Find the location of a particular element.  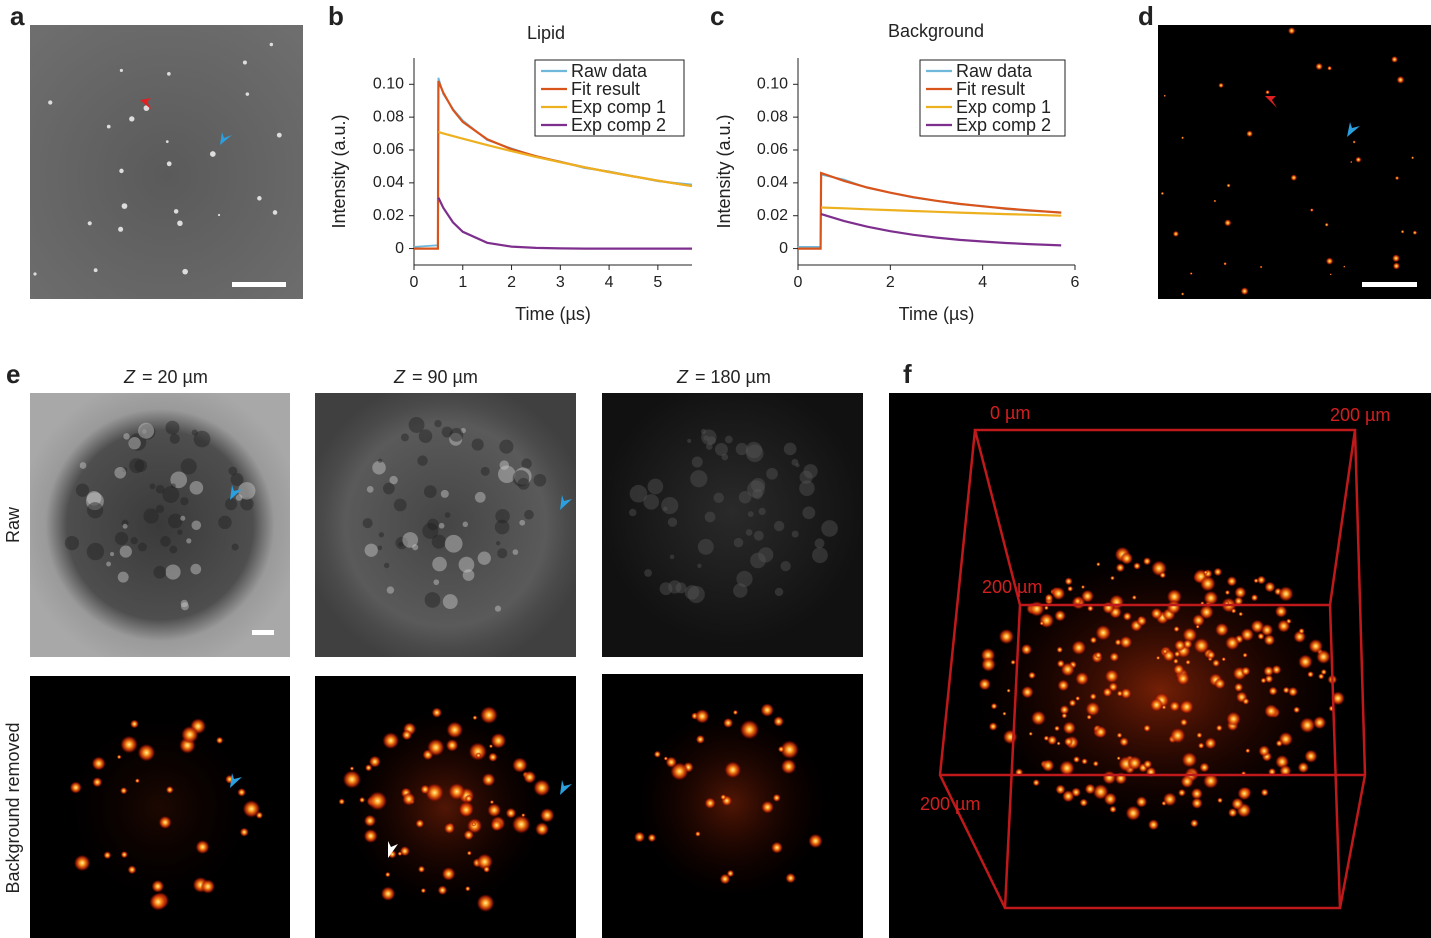

x-tick-label: 2 is located at coordinates (511, 282).